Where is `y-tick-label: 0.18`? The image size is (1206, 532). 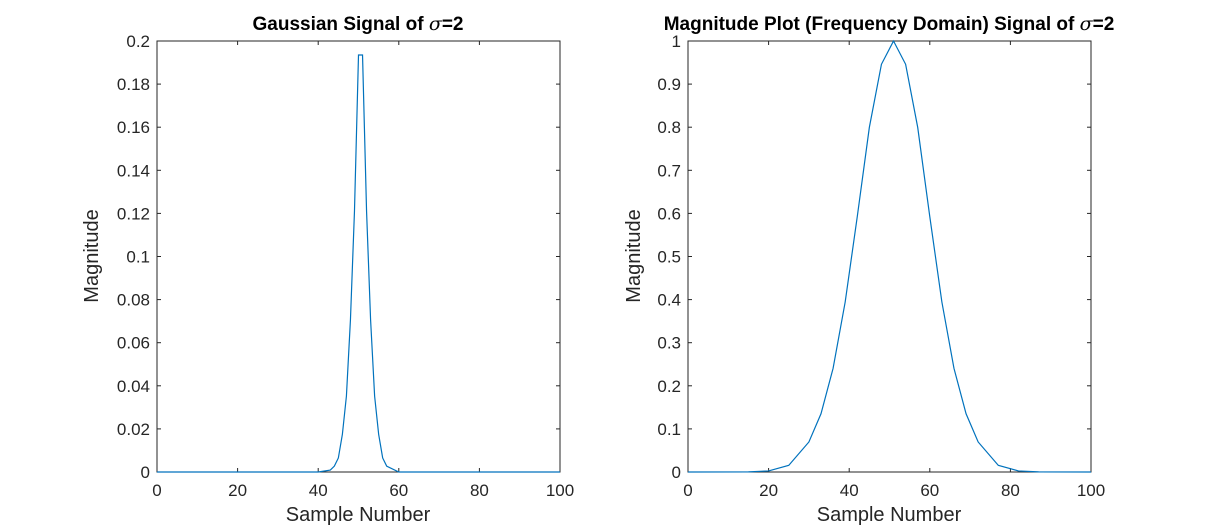
y-tick-label: 0.18 is located at coordinates (133, 84).